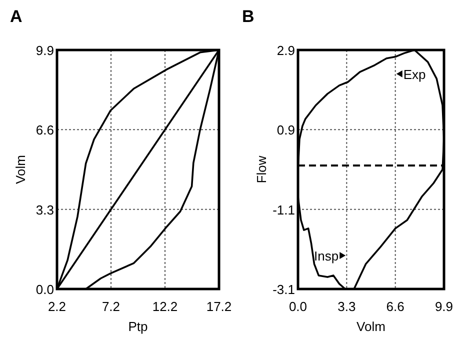  Describe the element at coordinates (326, 256) in the screenshot. I see `annotation: Insp` at that location.